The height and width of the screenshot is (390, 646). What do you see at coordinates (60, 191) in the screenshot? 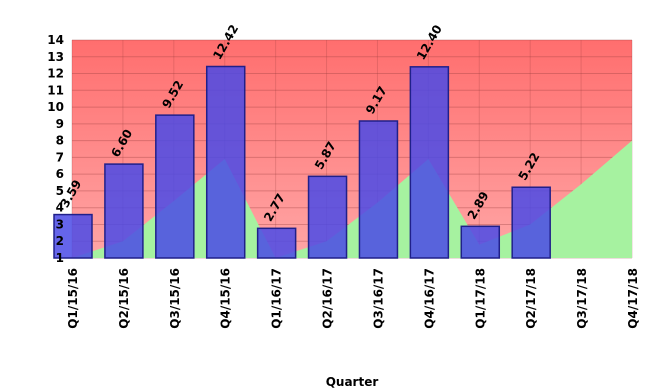
I see `y-tick-label: 5` at bounding box center [60, 191].